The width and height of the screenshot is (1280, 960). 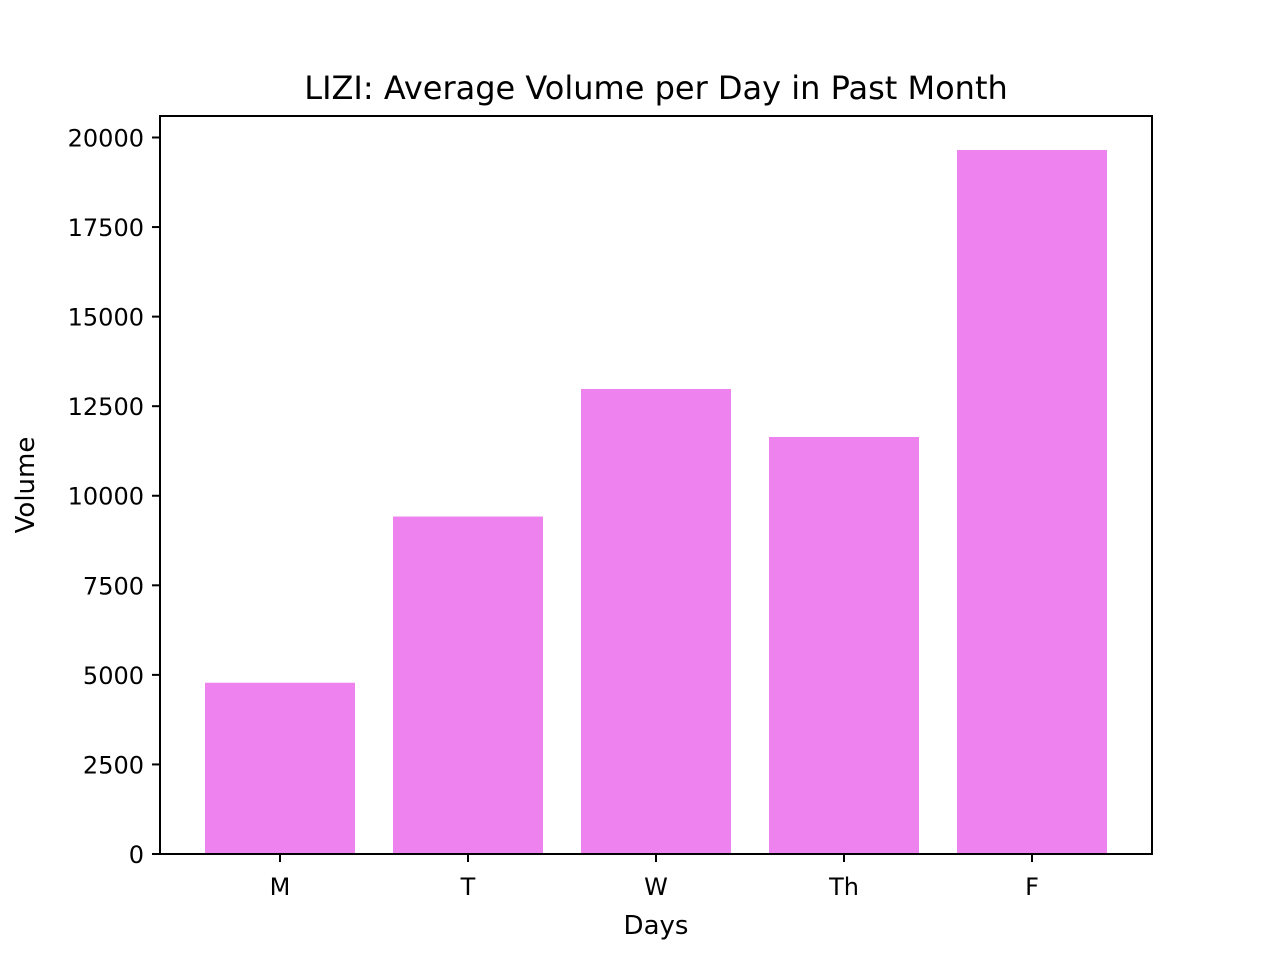 What do you see at coordinates (656, 621) in the screenshot?
I see `bar-w` at bounding box center [656, 621].